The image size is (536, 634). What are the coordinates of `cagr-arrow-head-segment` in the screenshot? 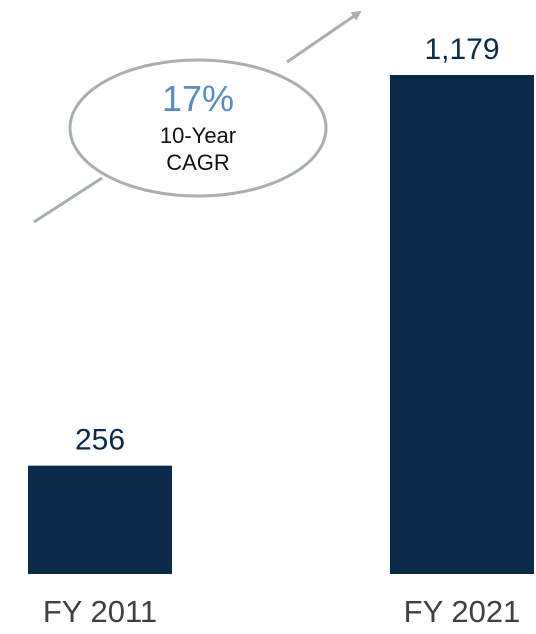 It's located at (324, 37).